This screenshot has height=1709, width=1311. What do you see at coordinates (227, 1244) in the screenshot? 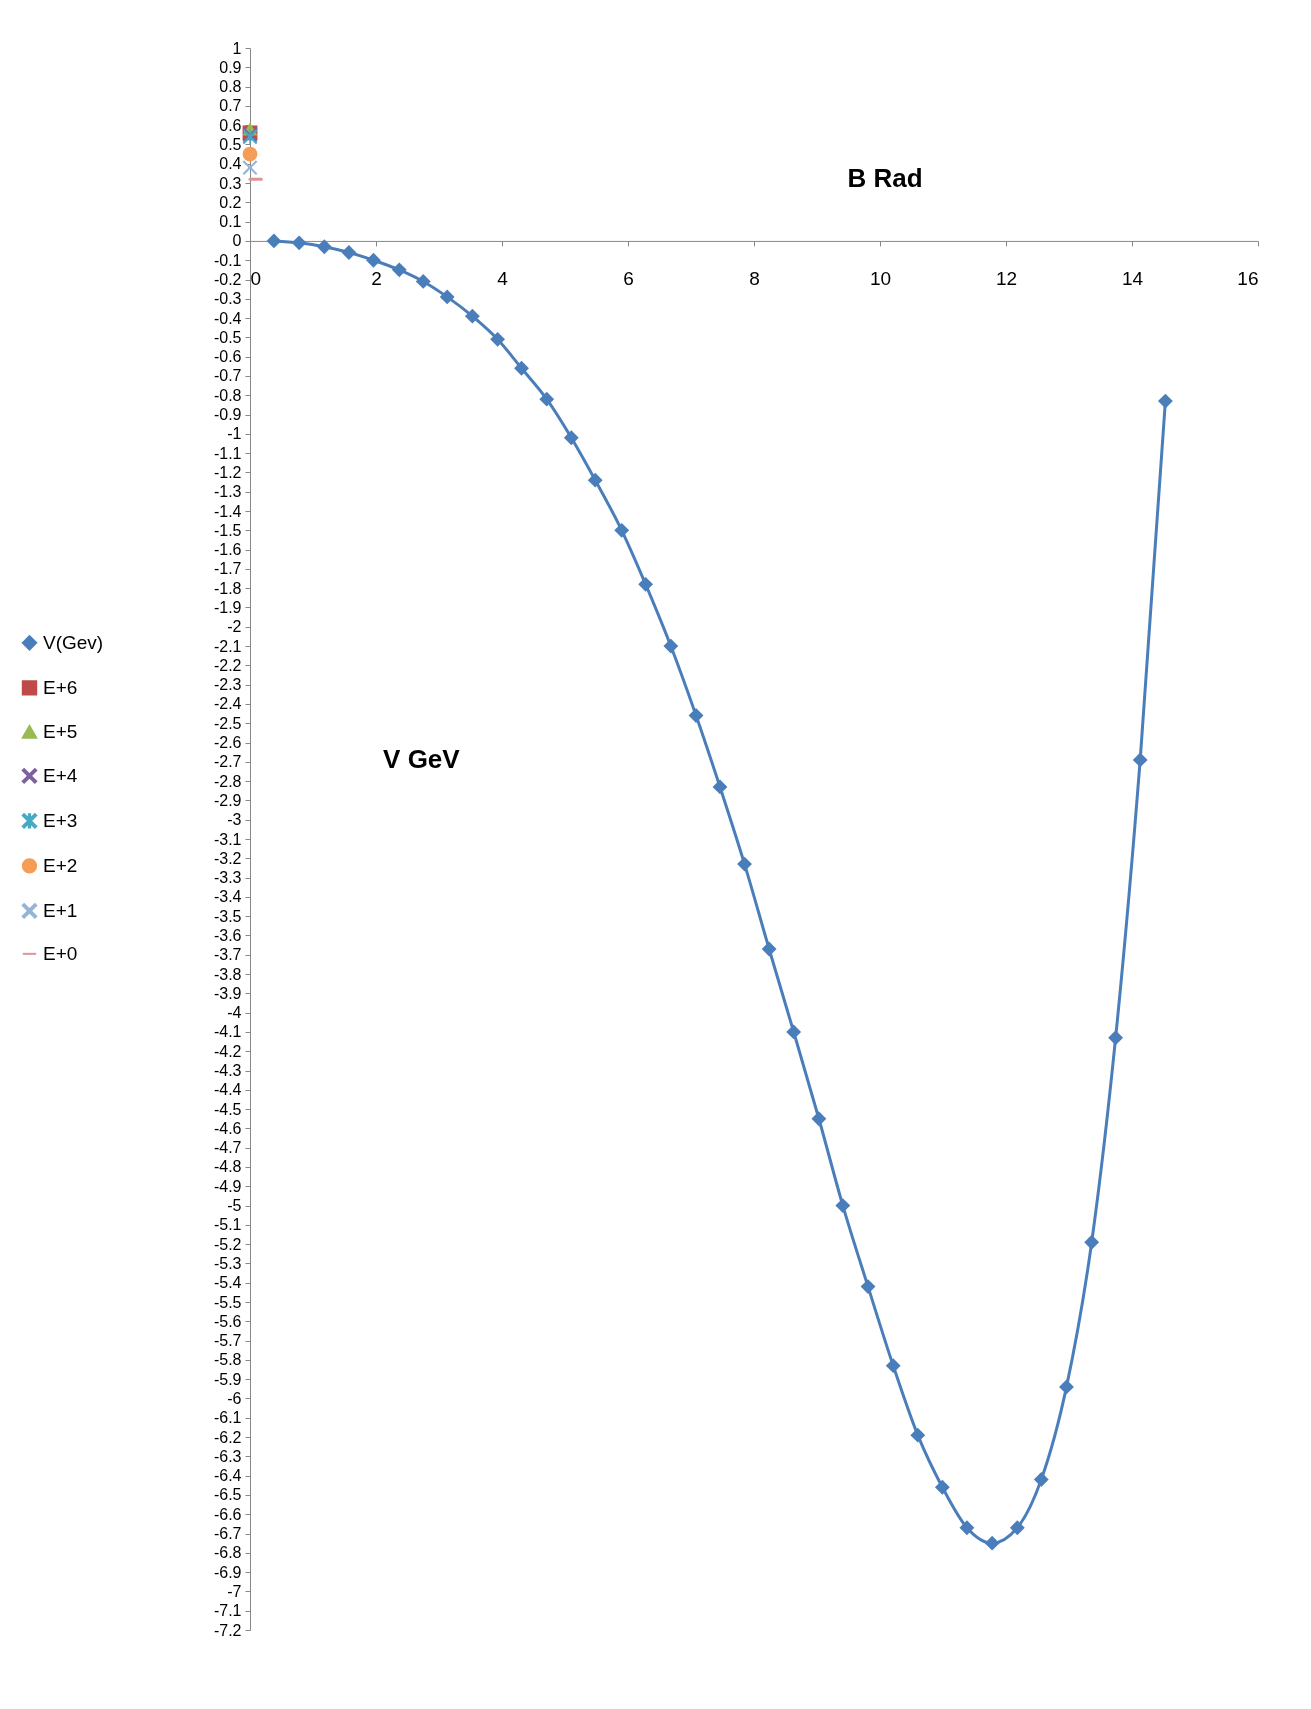
I see `y-tick-label: -5.2` at bounding box center [227, 1244].